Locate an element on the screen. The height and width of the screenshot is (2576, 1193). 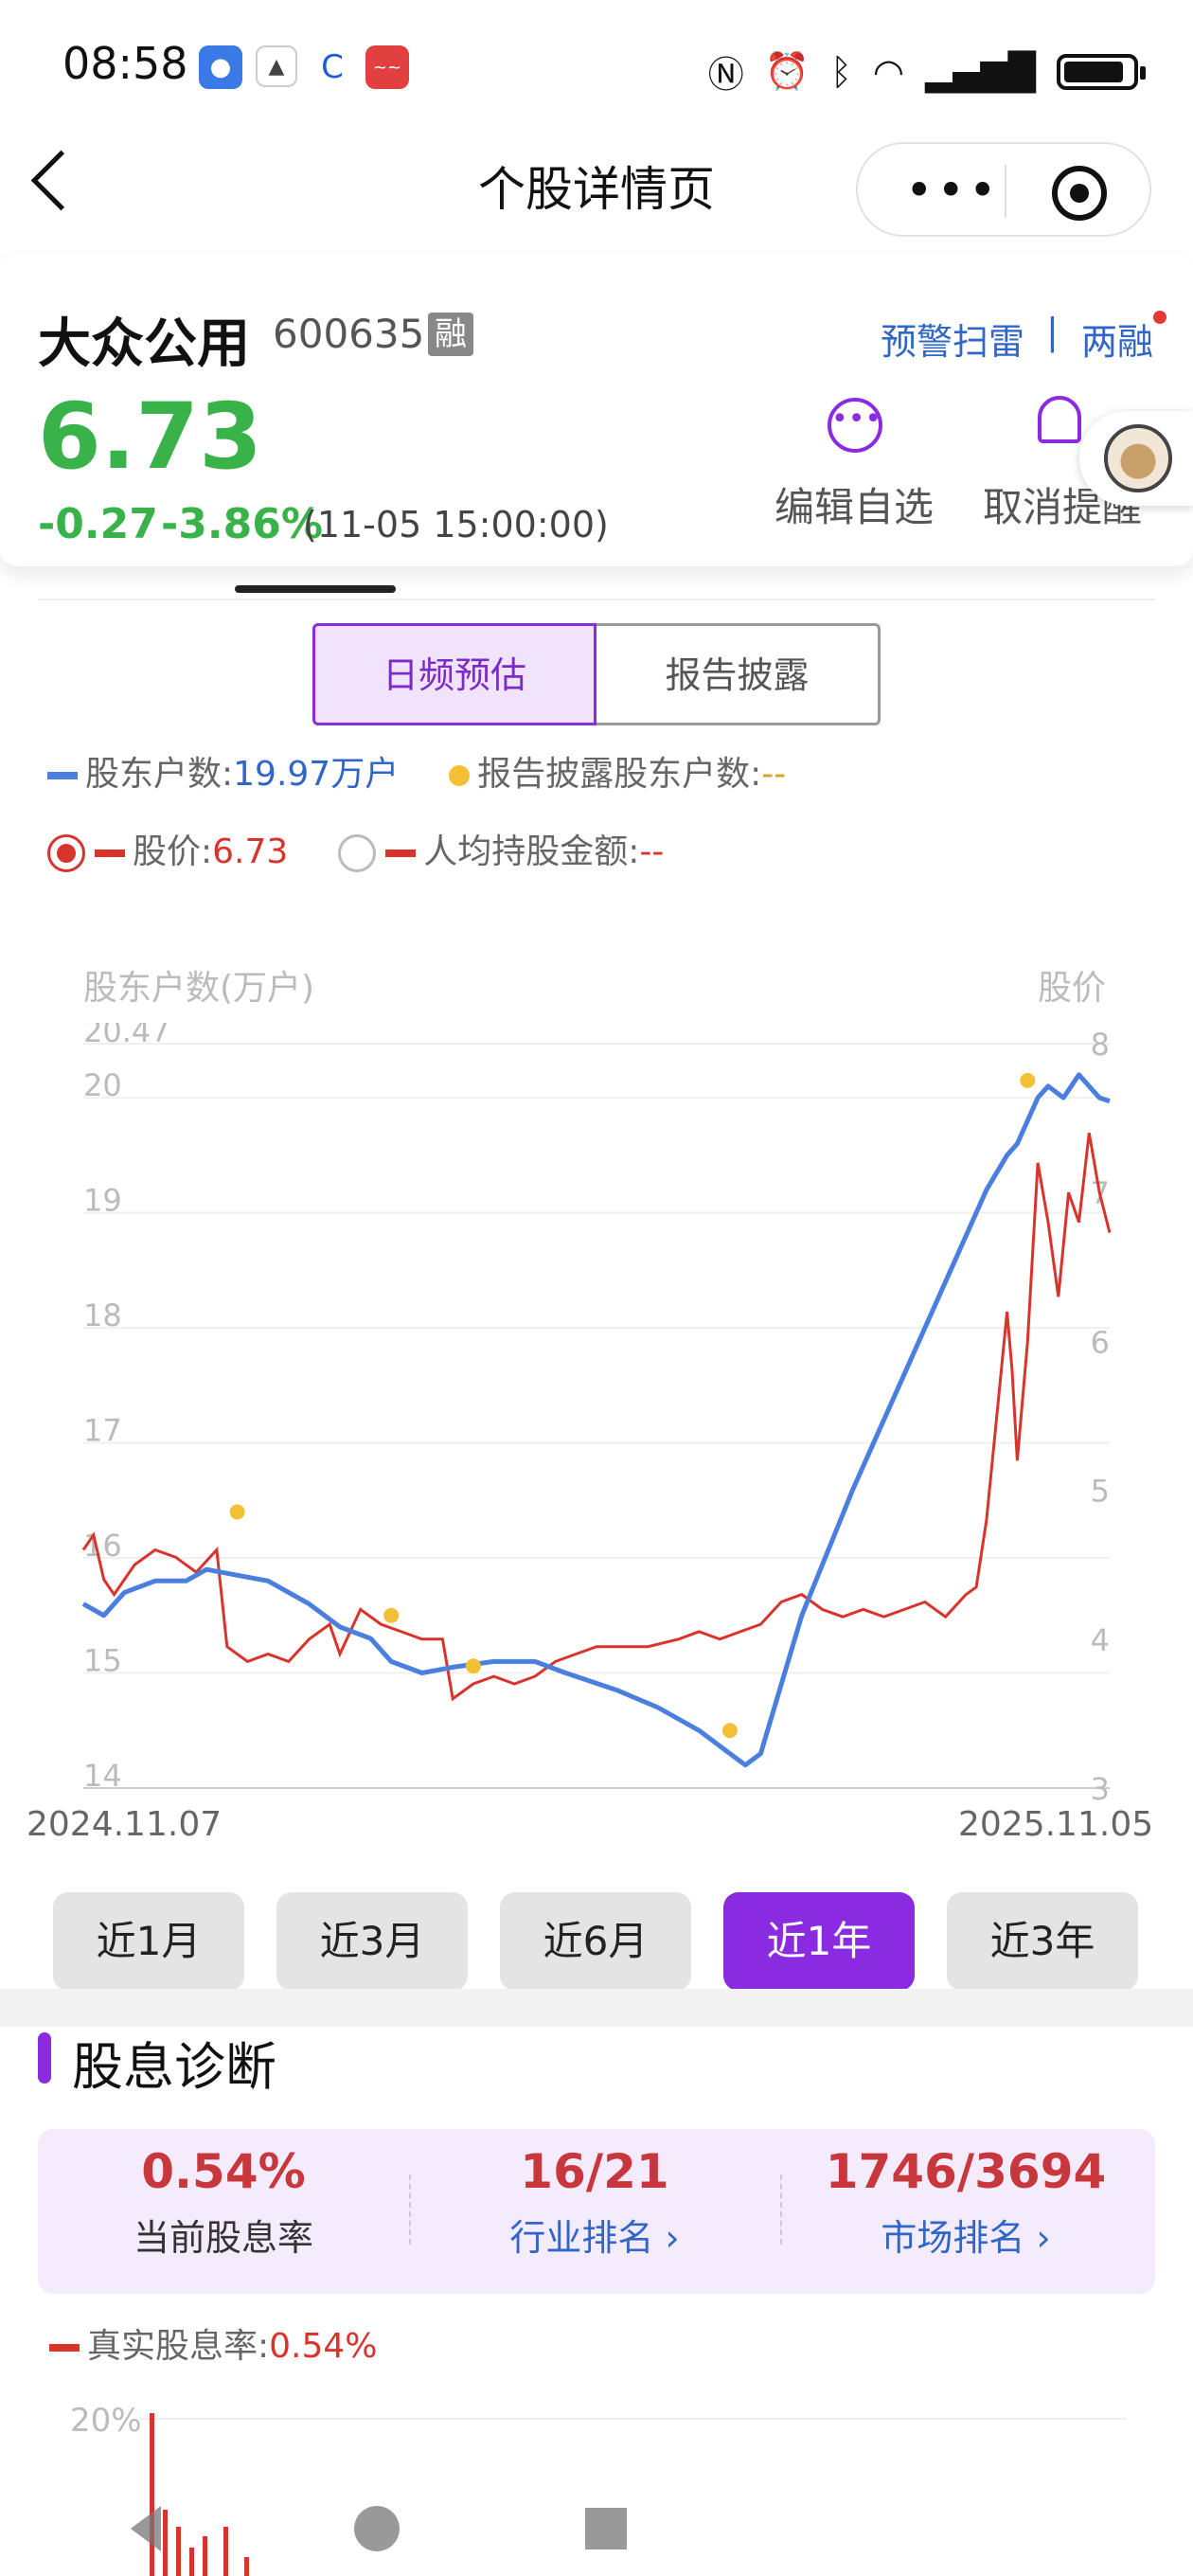
market-rank-link: 市场排名 › is located at coordinates (966, 2238).